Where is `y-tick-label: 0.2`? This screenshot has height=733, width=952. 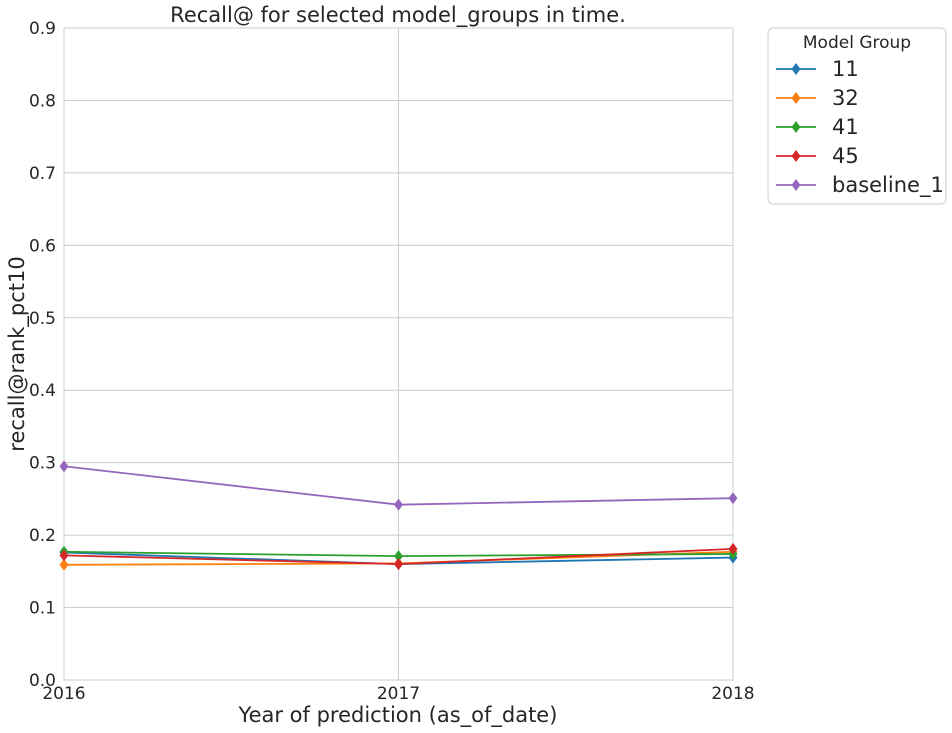
y-tick-label: 0.2 is located at coordinates (42, 536).